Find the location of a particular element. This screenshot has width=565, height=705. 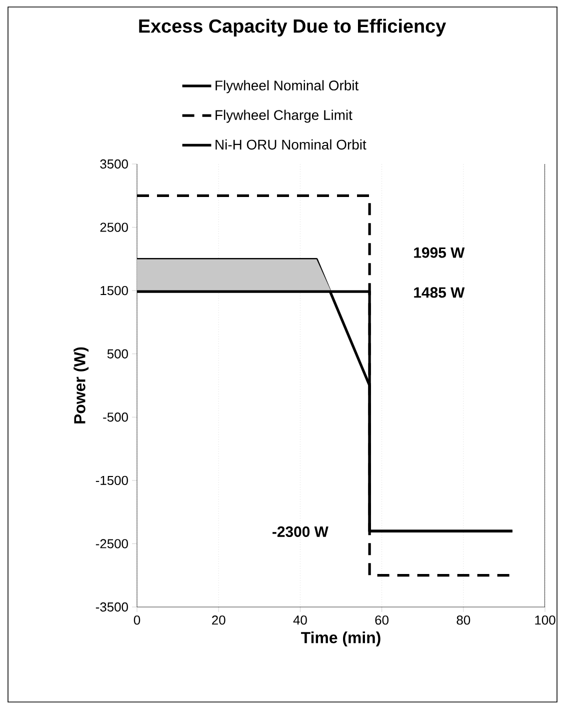

x-tick-label: 60 is located at coordinates (382, 620).